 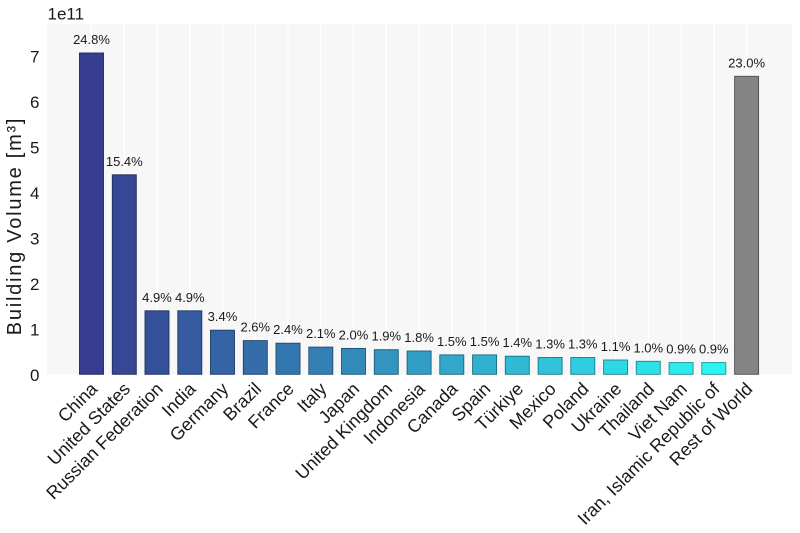 What do you see at coordinates (15, 226) in the screenshot?
I see `svg-text: Building Volume [m³]` at bounding box center [15, 226].